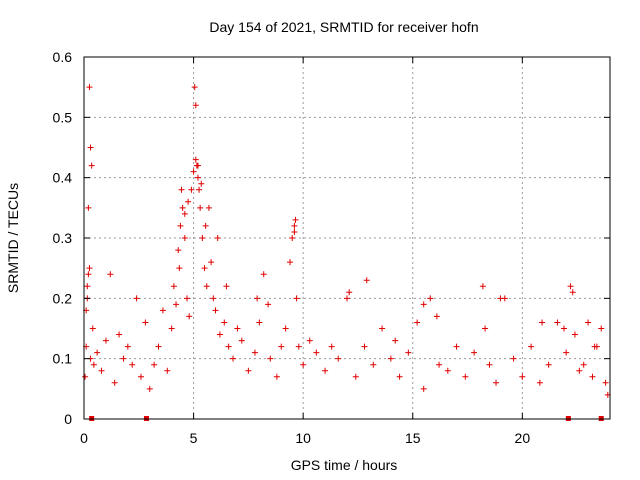 The width and height of the screenshot is (640, 480). Describe the element at coordinates (63, 178) in the screenshot. I see `y-tick-label: 0.4` at that location.